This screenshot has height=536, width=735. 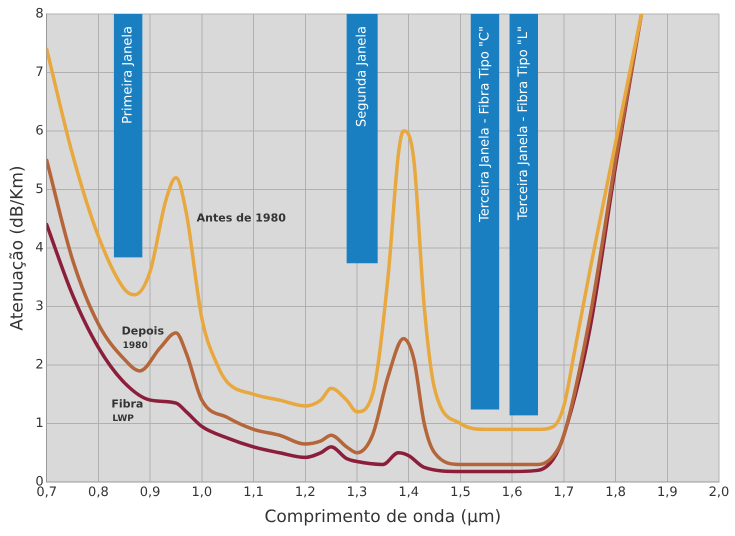 I want to click on x-tick-label: 1,4, so click(x=409, y=492).